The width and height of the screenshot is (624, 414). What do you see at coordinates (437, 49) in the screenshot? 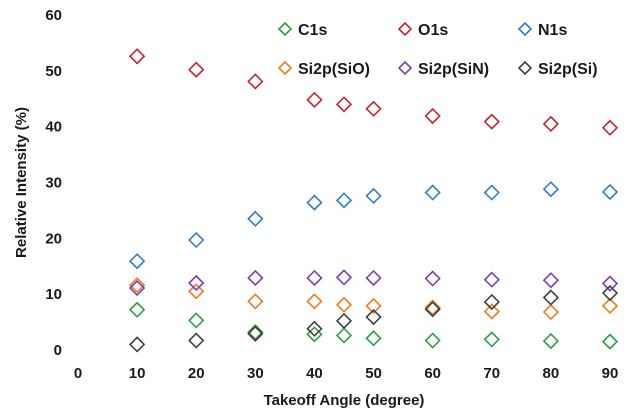
I see `legend: C1s O1s N1s Si2p(SiO) Si2p(SiN) Si2p(Si)` at bounding box center [437, 49].